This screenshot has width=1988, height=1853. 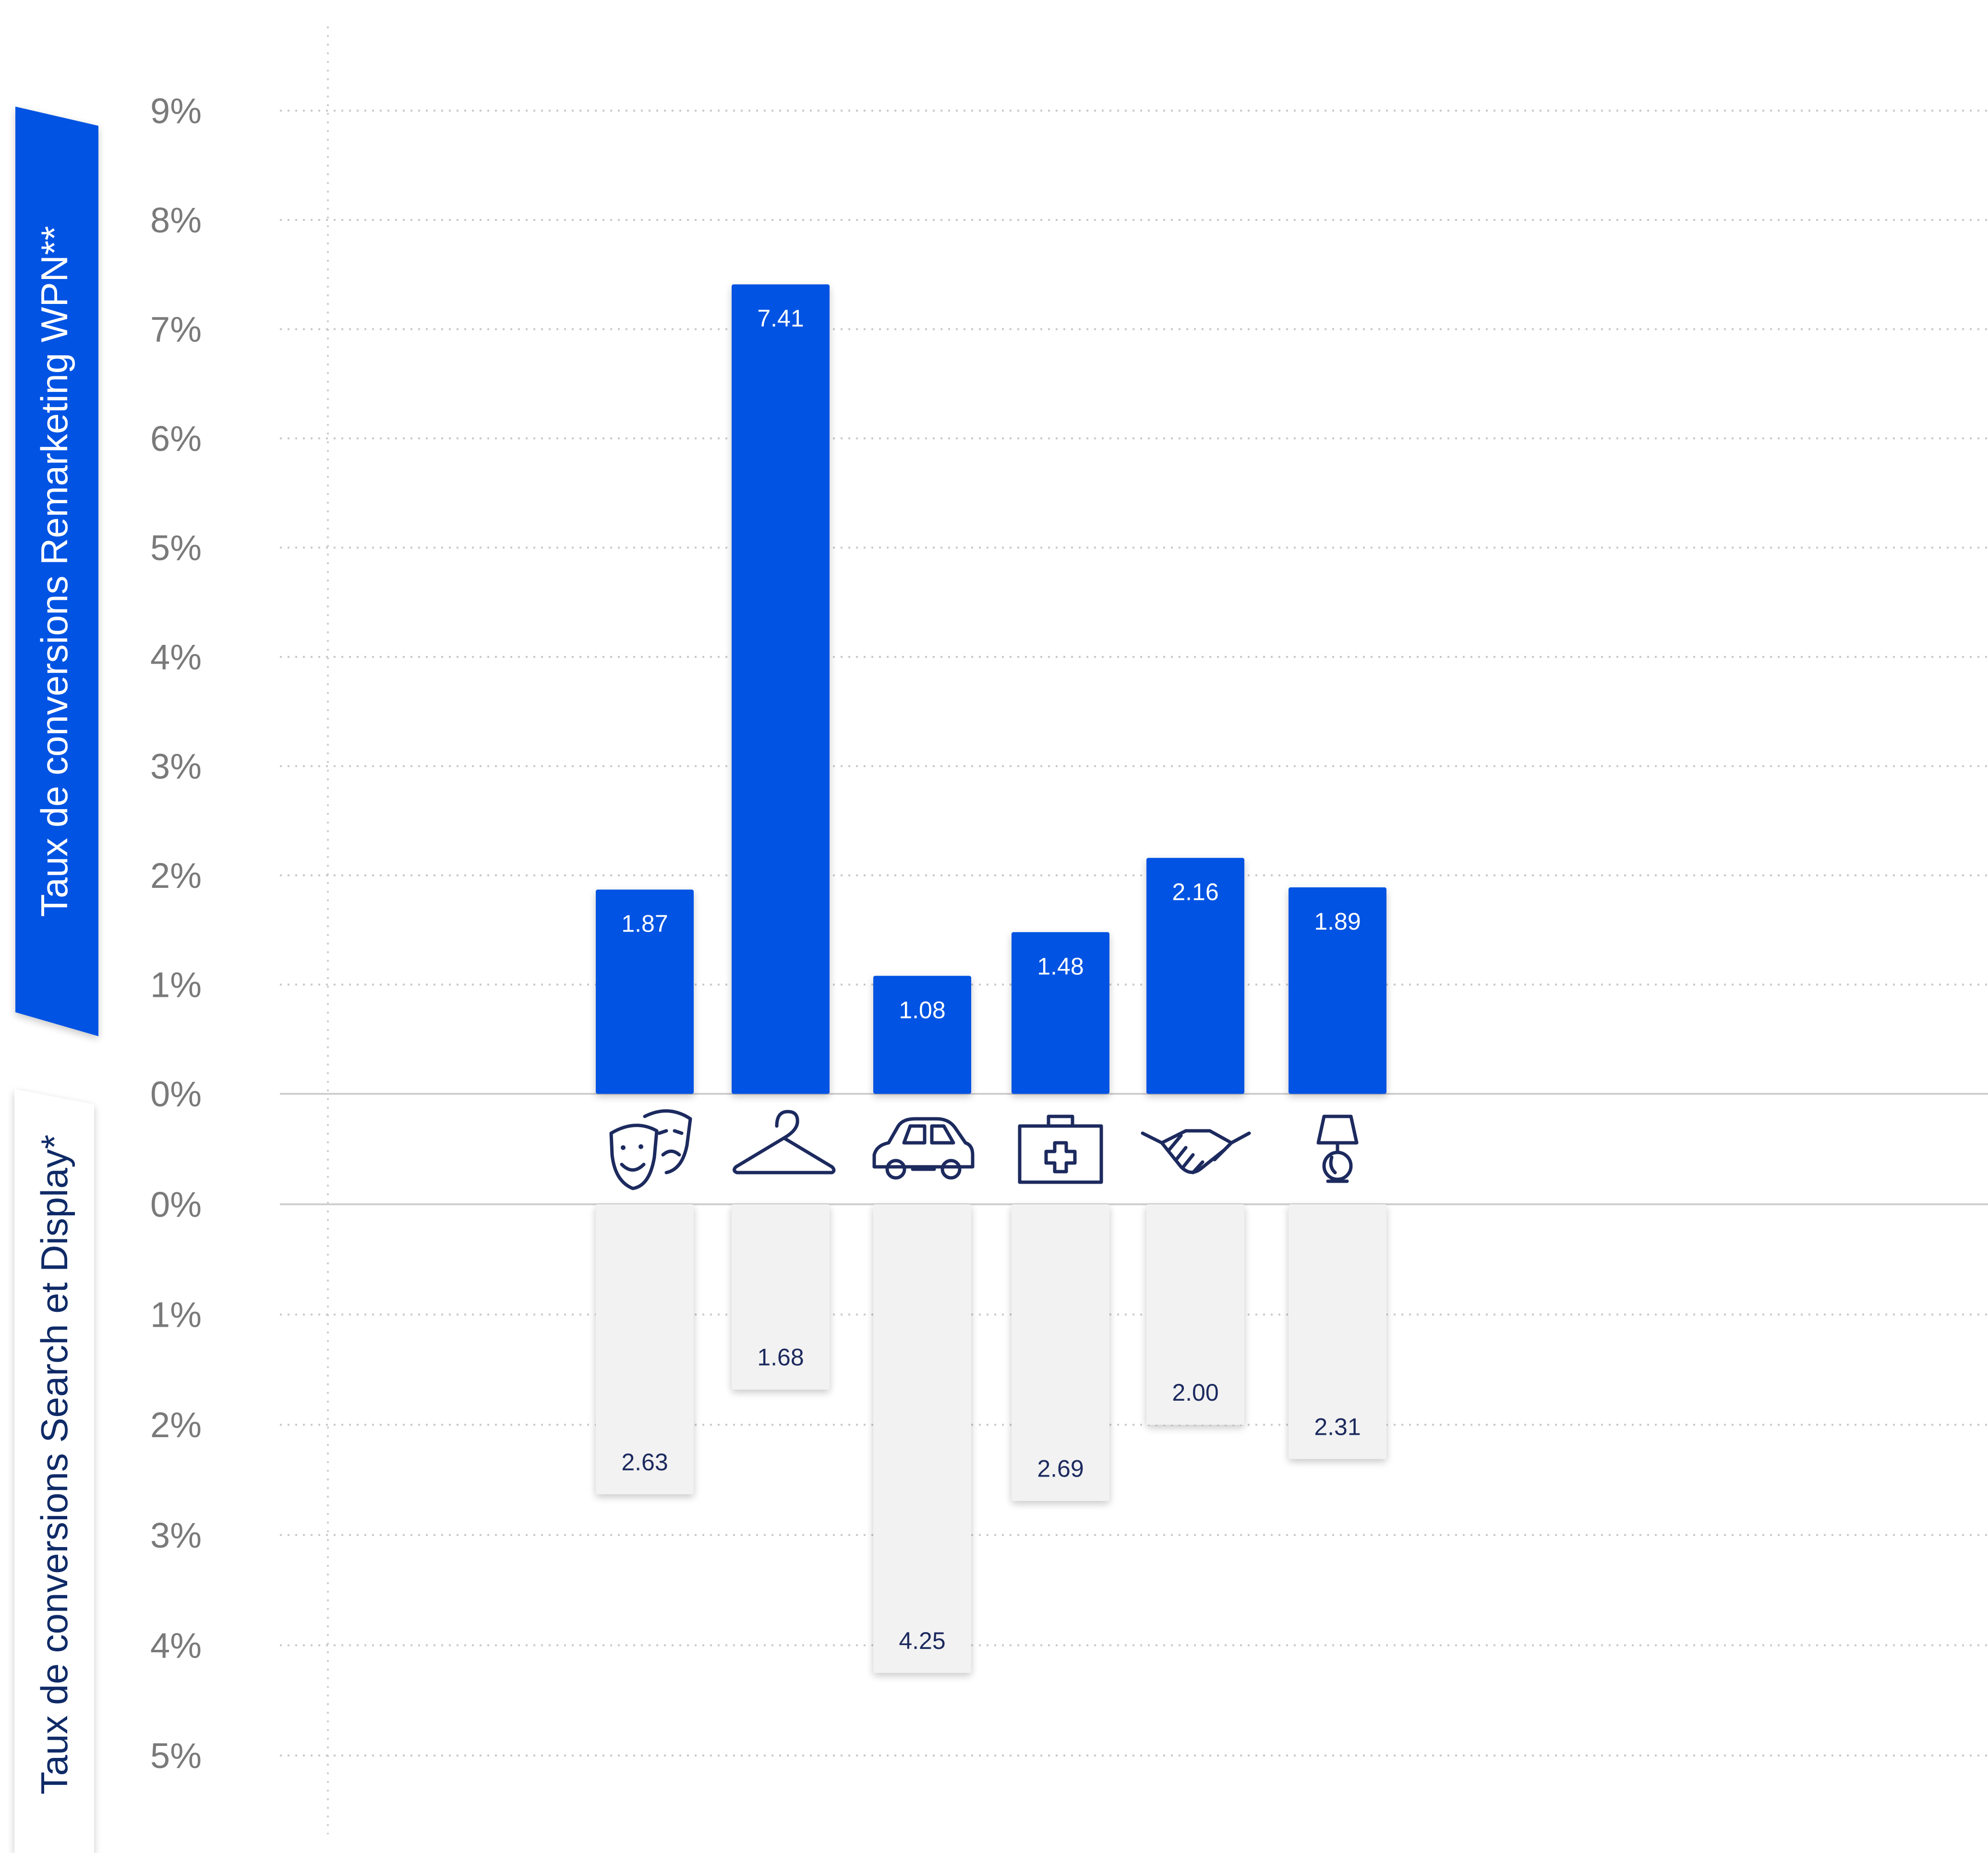 I want to click on top-tick-labels: 0% 1% 2% 3% 4% 5% 6% 7% 8% 9%, so click(x=176, y=602).